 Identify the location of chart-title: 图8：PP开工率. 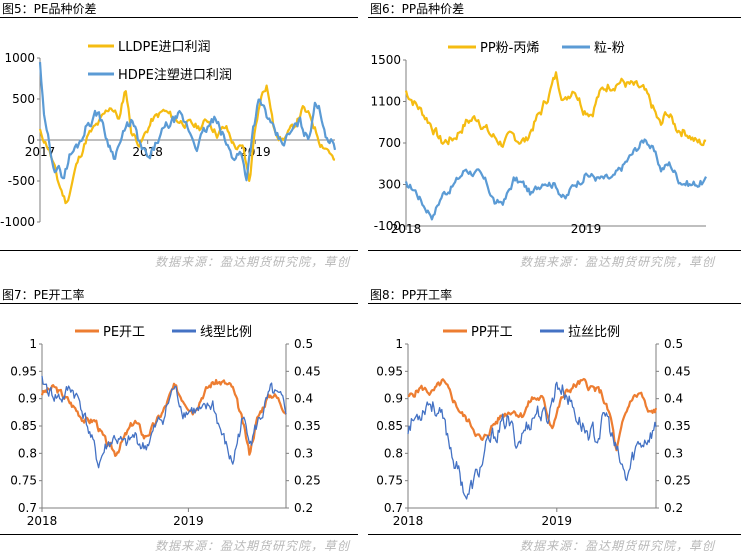
(411, 295).